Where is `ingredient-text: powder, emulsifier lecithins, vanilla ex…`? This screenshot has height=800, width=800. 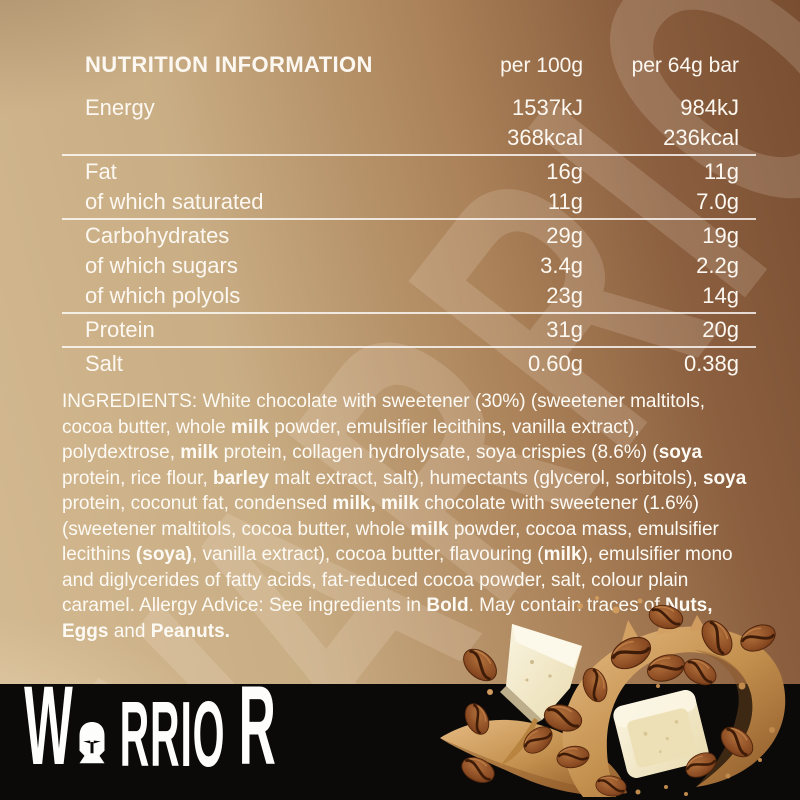 ingredient-text: powder, emulsifier lecithins, vanilla ex… is located at coordinates (351, 440).